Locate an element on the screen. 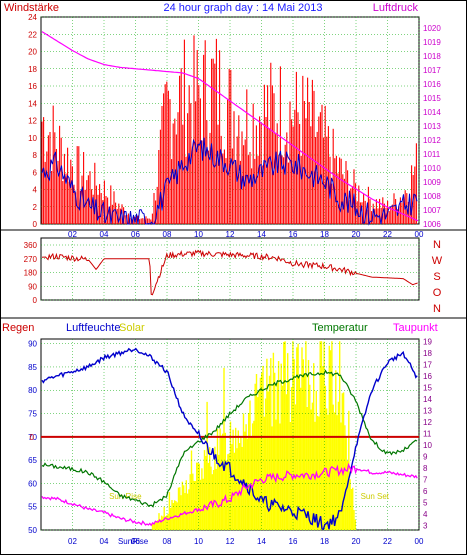  solar-legend: Solar is located at coordinates (132, 328).